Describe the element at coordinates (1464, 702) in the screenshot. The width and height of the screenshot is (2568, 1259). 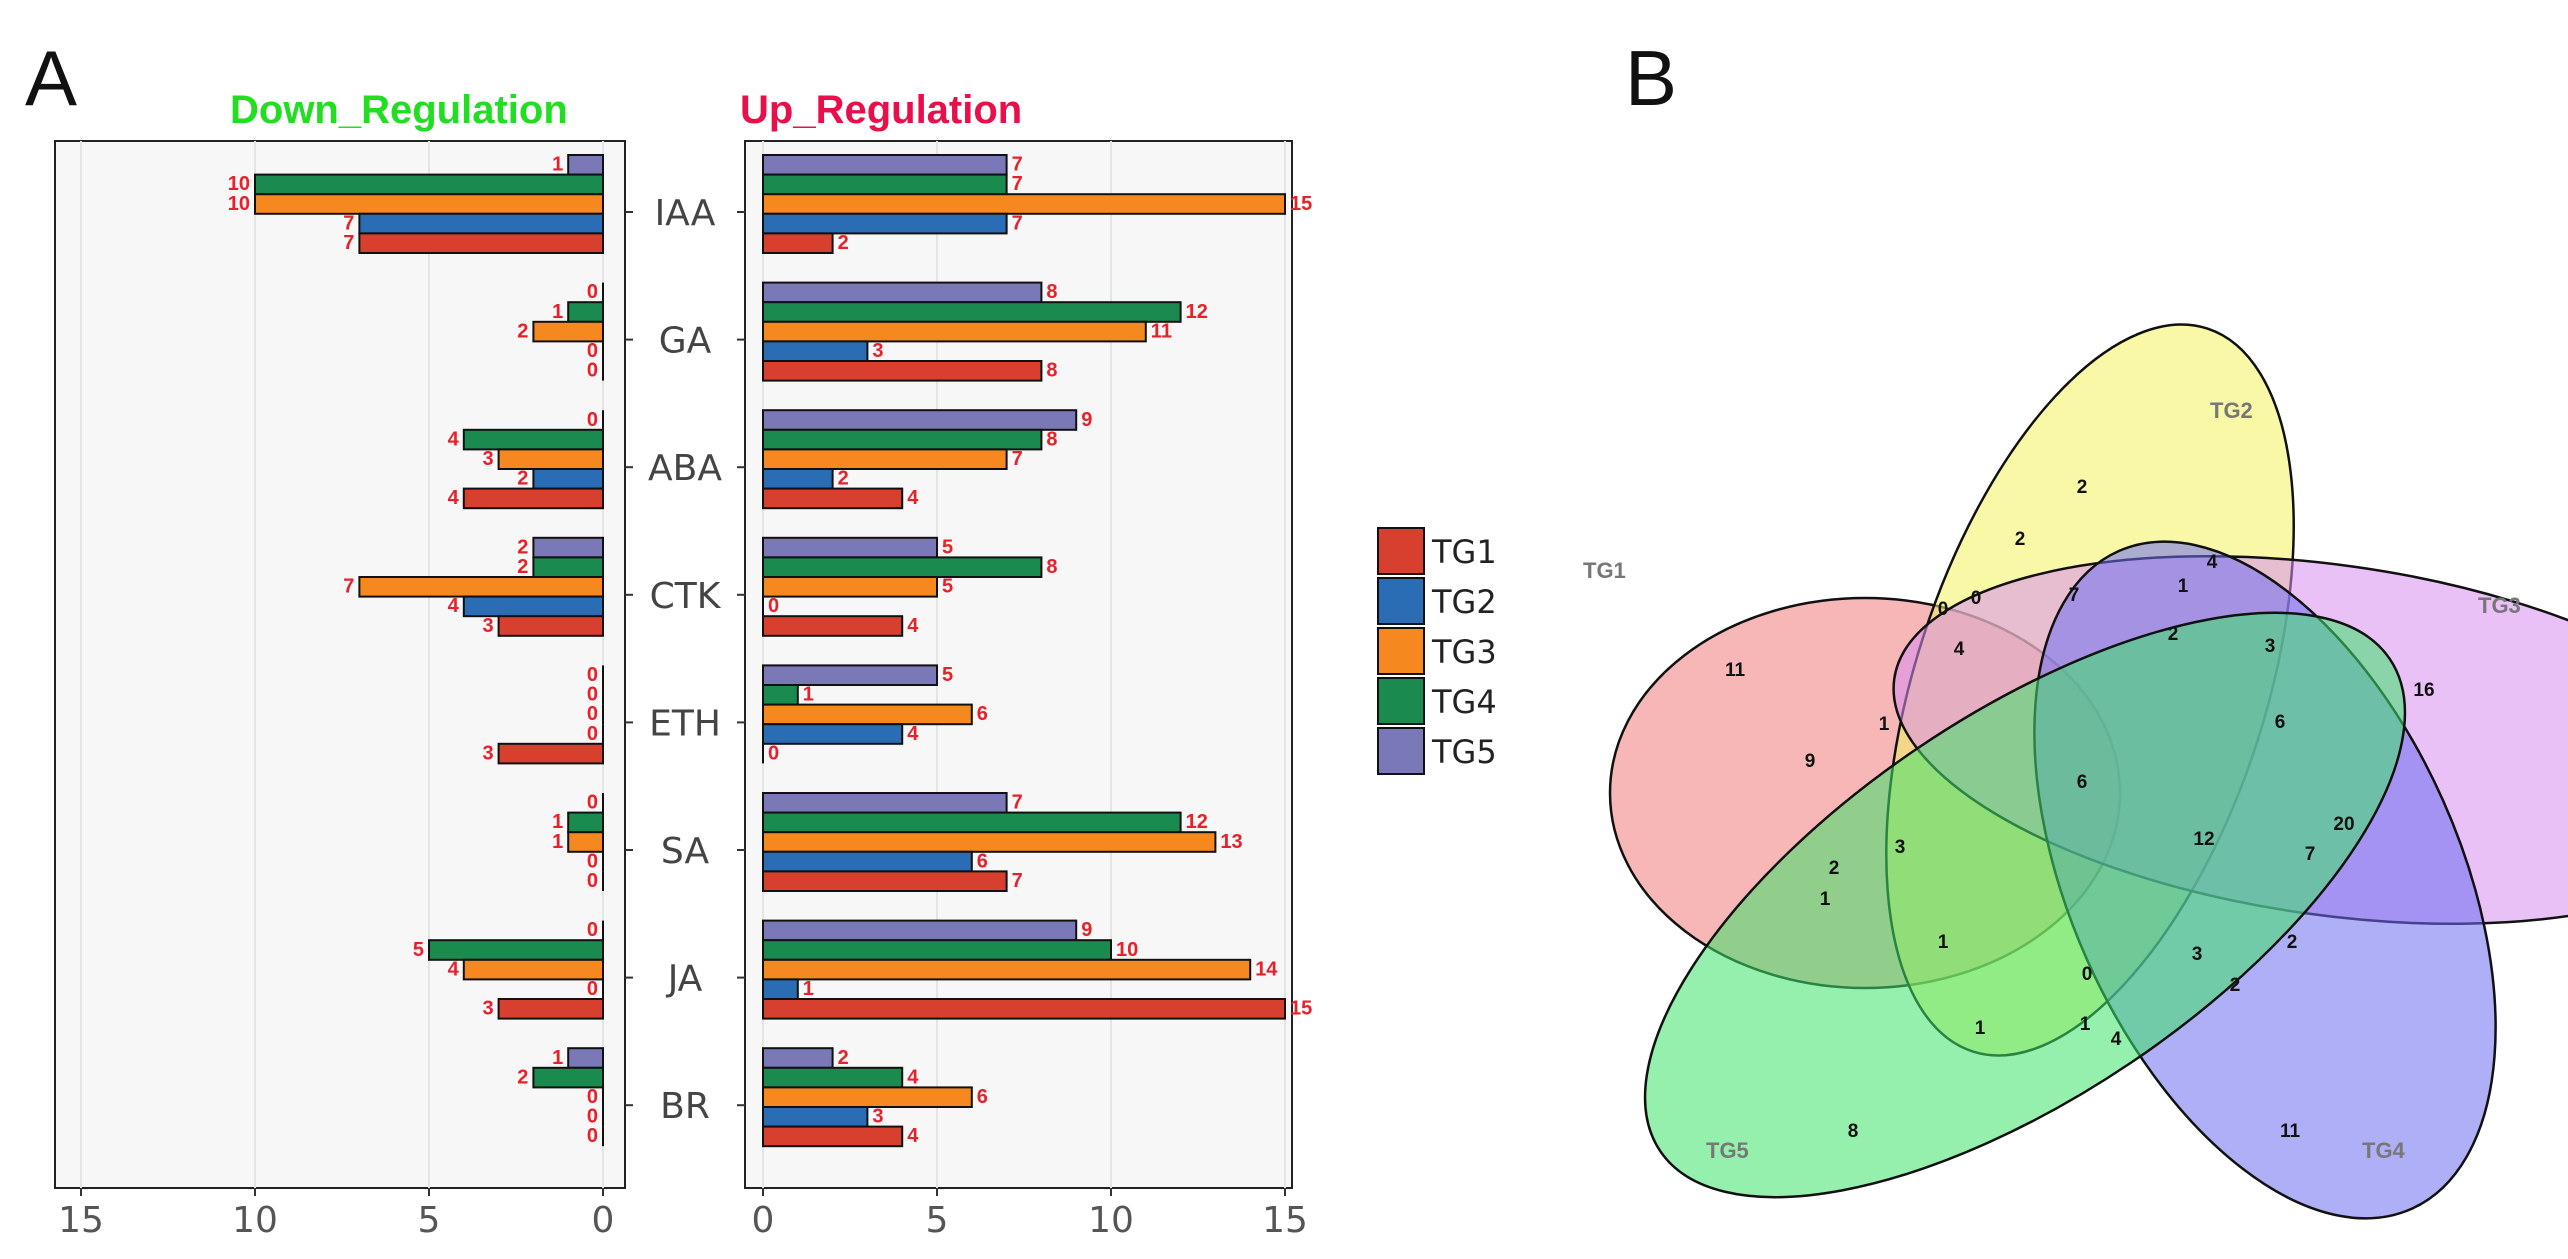
I see `legend-label-tg4: TG4` at that location.